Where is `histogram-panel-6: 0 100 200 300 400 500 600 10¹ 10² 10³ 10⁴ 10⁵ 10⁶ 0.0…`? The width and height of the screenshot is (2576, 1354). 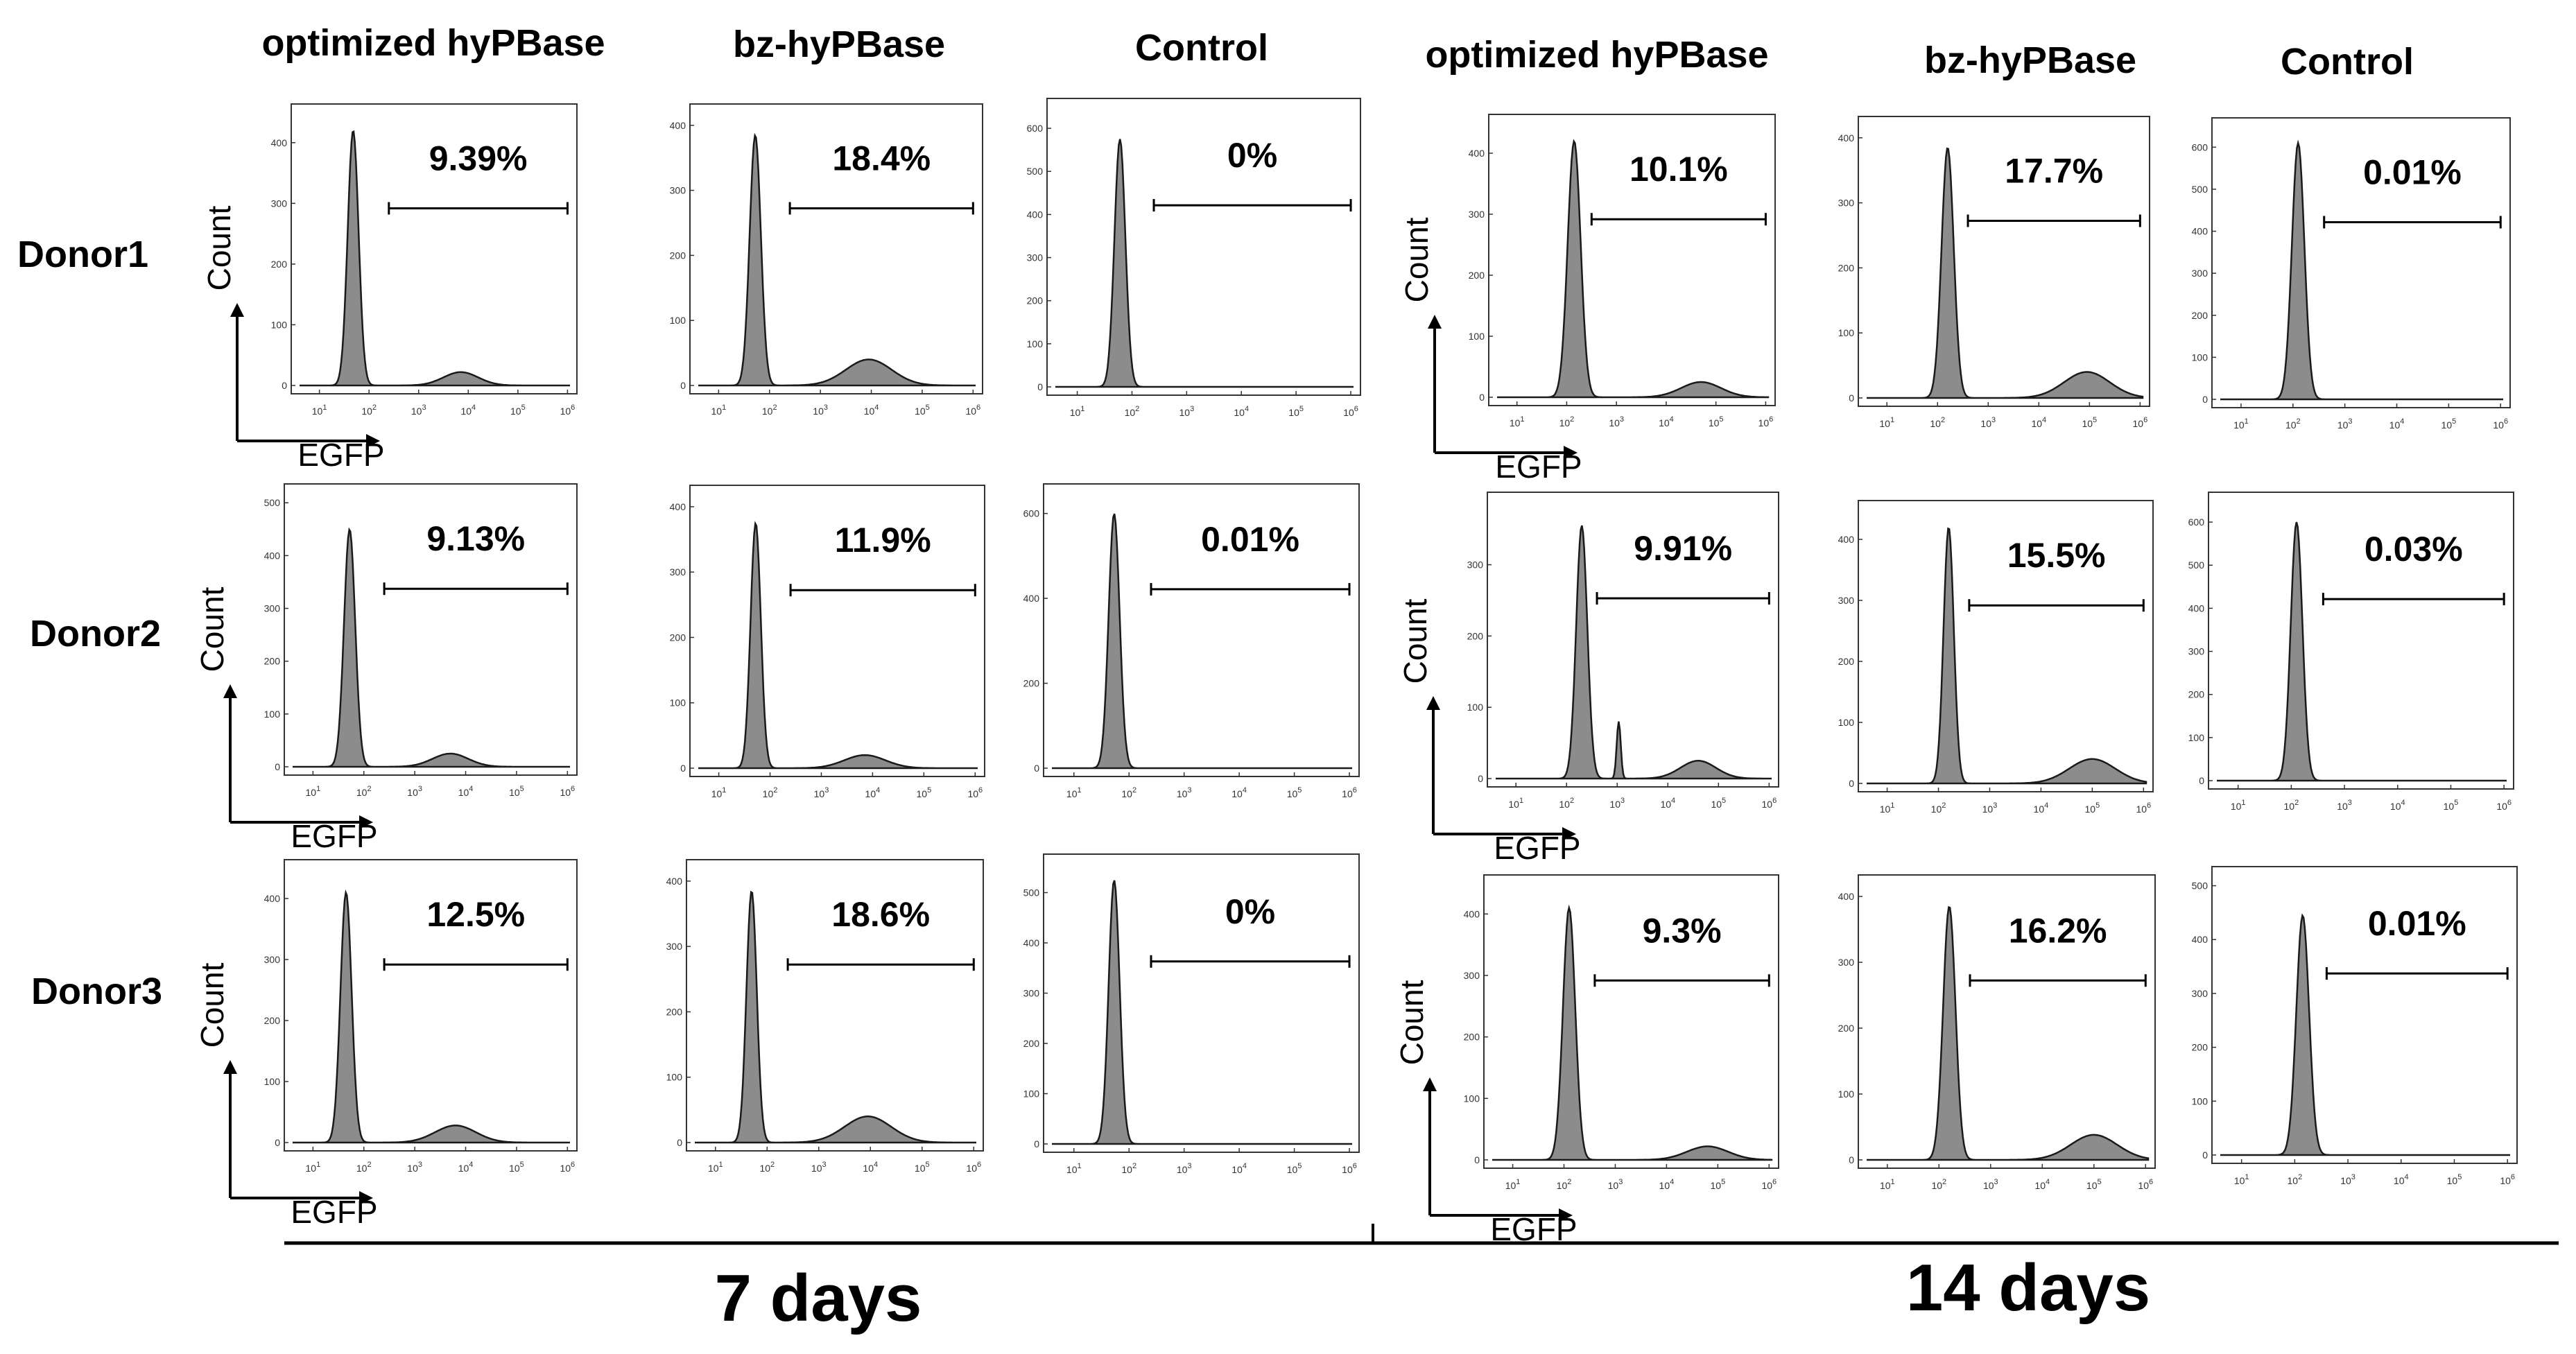 histogram-panel-6: 0 100 200 300 400 500 600 10¹ 10² 10³ 10⁴ 10⁵ 10⁶ 0.0… is located at coordinates (2351, 274).